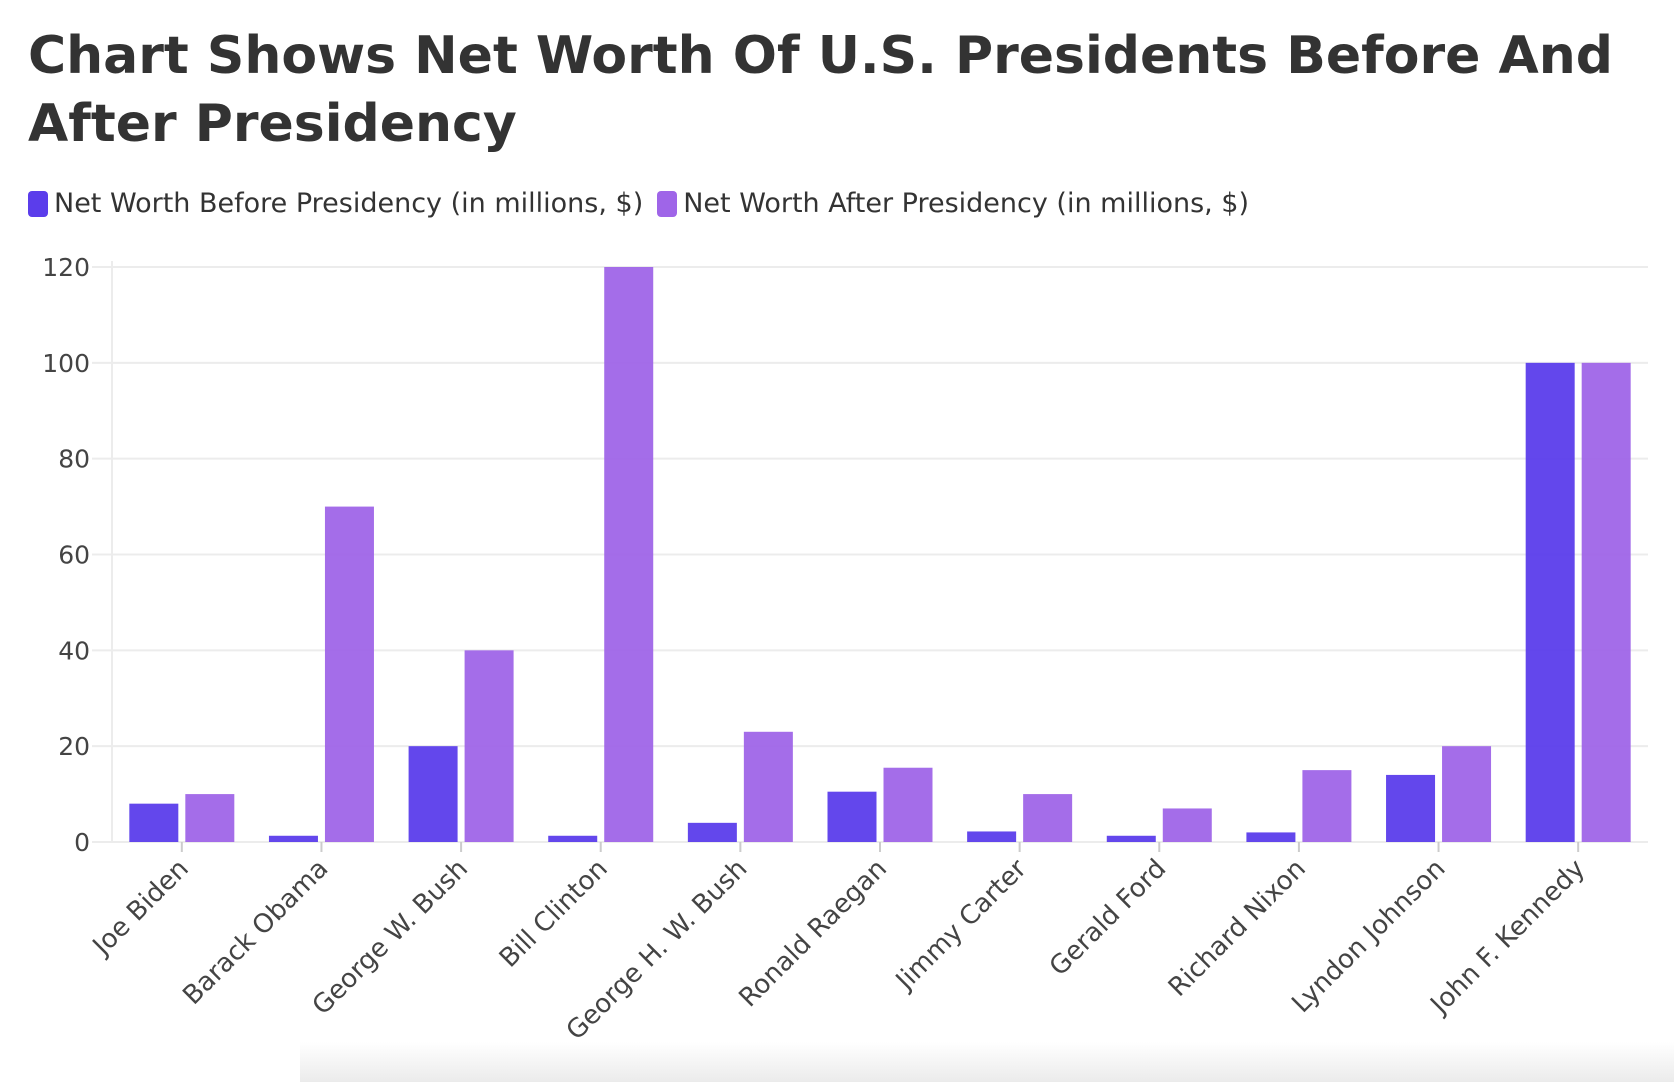  Describe the element at coordinates (66, 267) in the screenshot. I see `y-tick-label: 120` at that location.